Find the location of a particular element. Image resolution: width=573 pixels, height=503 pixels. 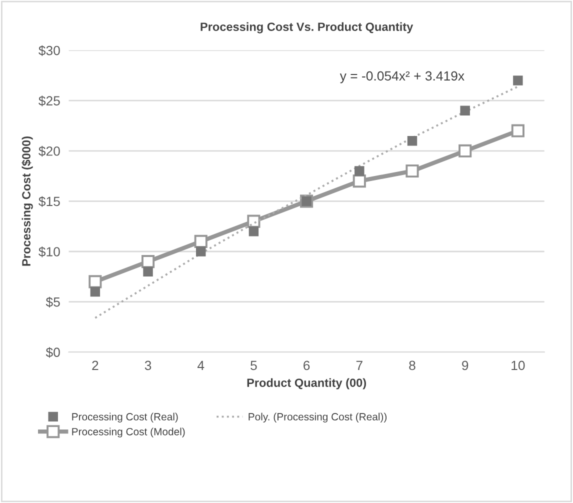

y-axis-title: Processing Cost ($000) is located at coordinates (27, 201).